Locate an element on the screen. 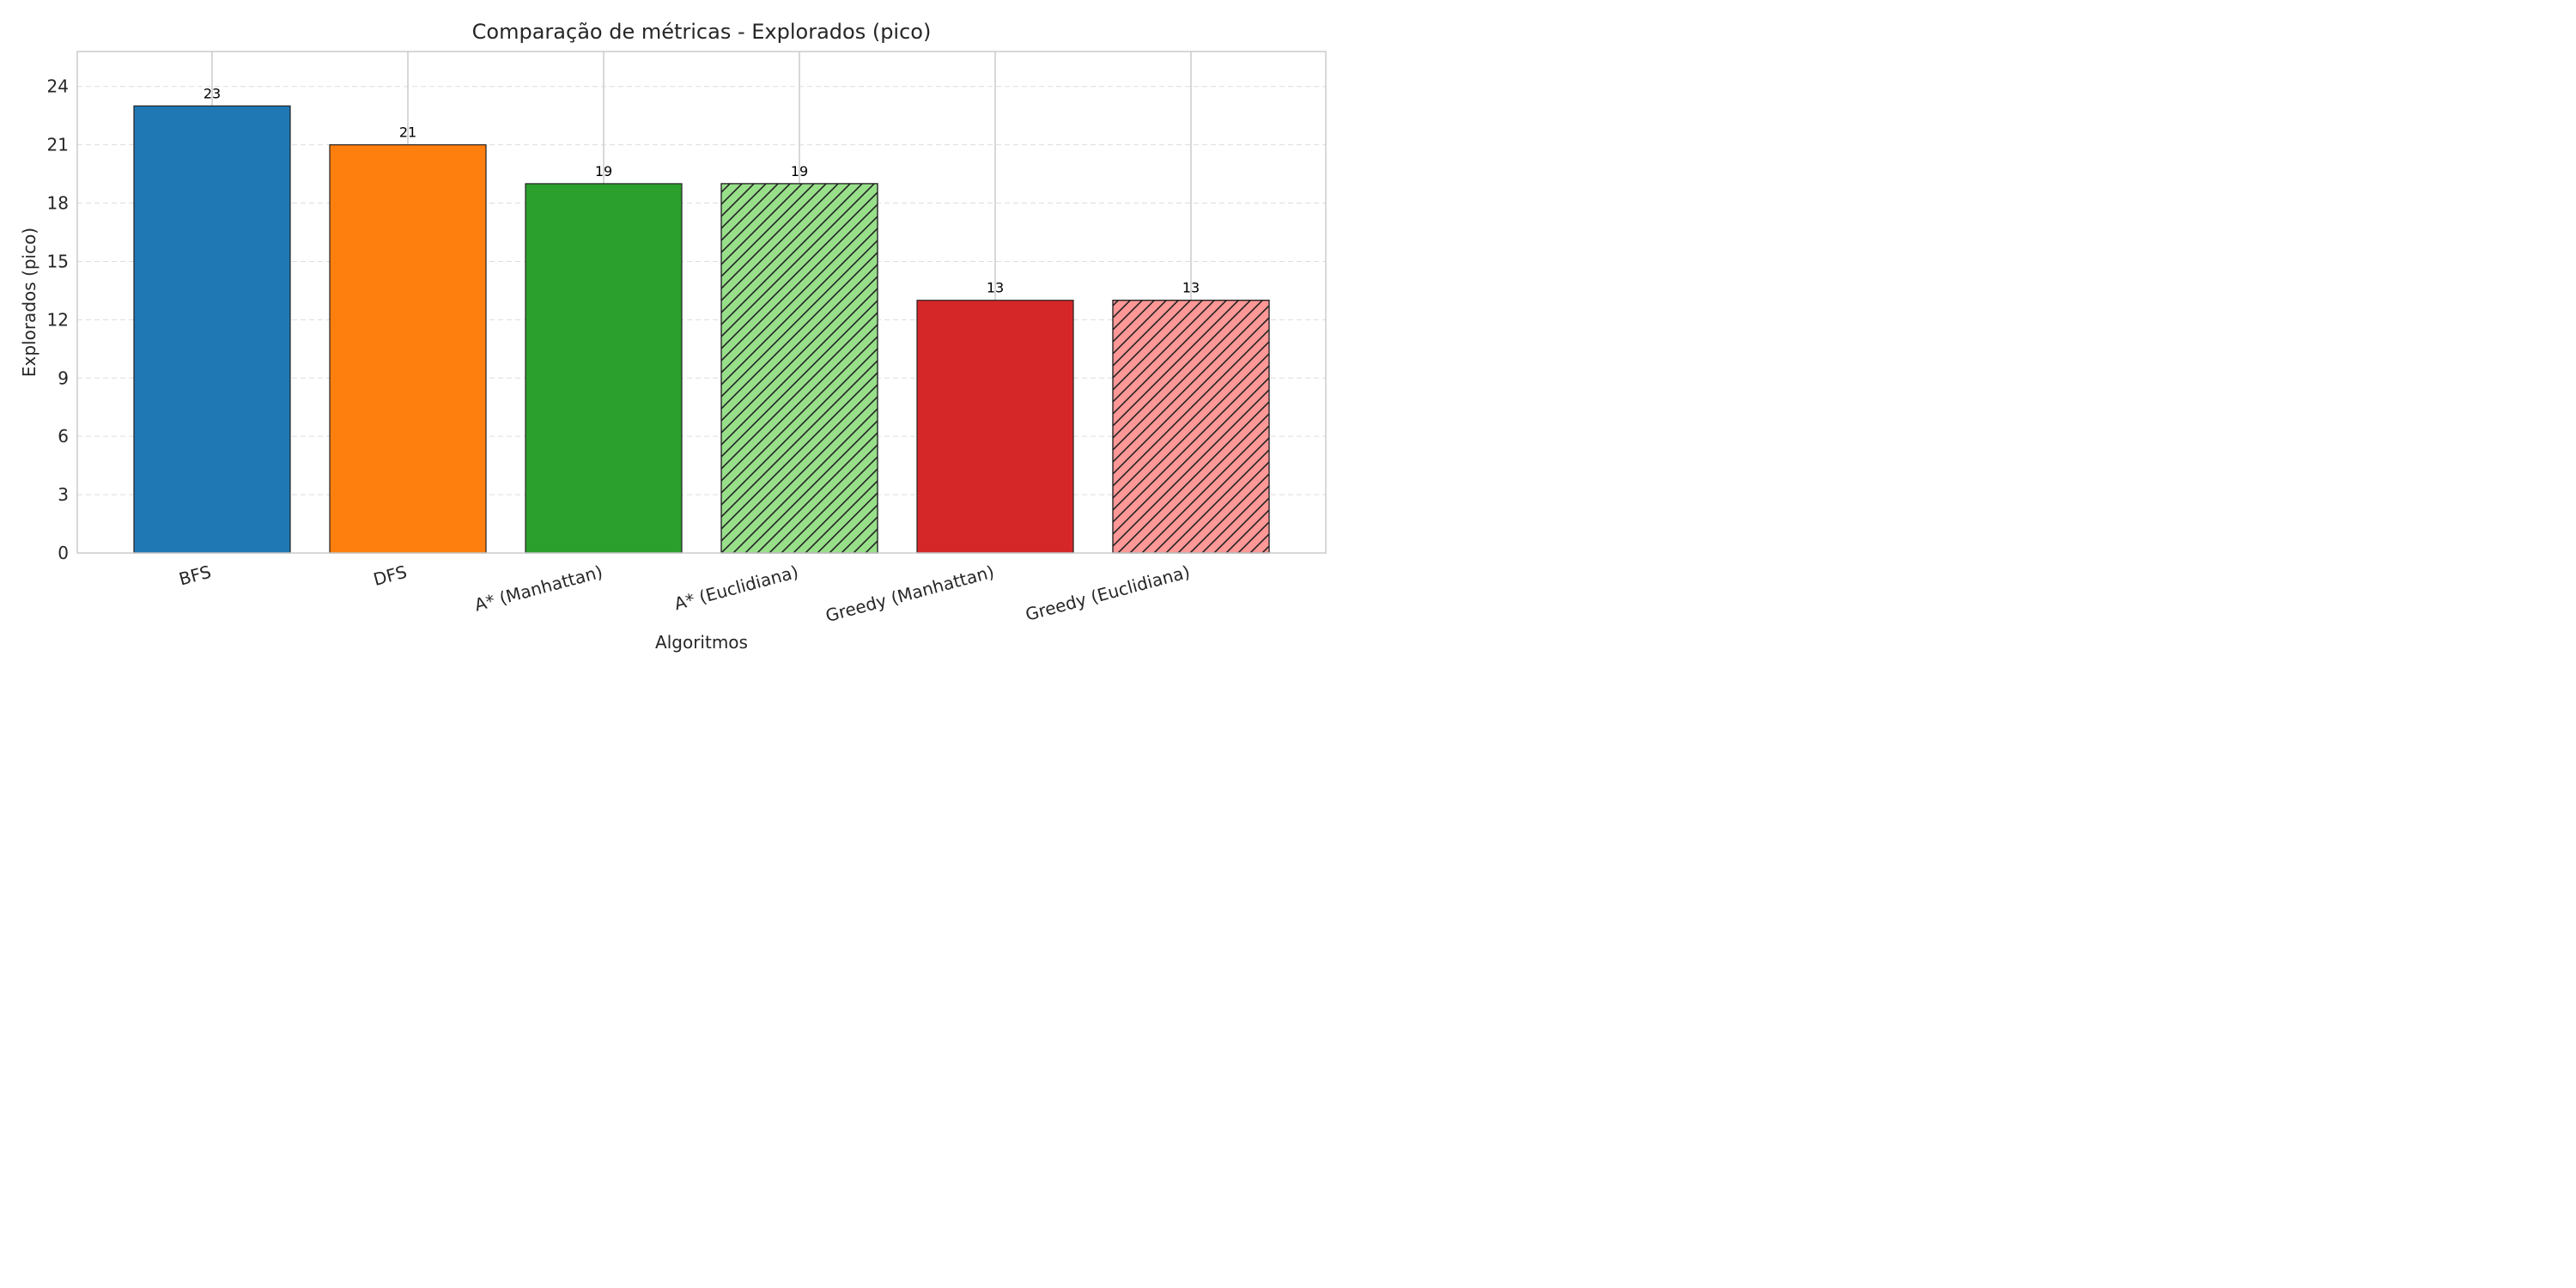  x-tick-label: A* (Manhattan) is located at coordinates (538, 589).